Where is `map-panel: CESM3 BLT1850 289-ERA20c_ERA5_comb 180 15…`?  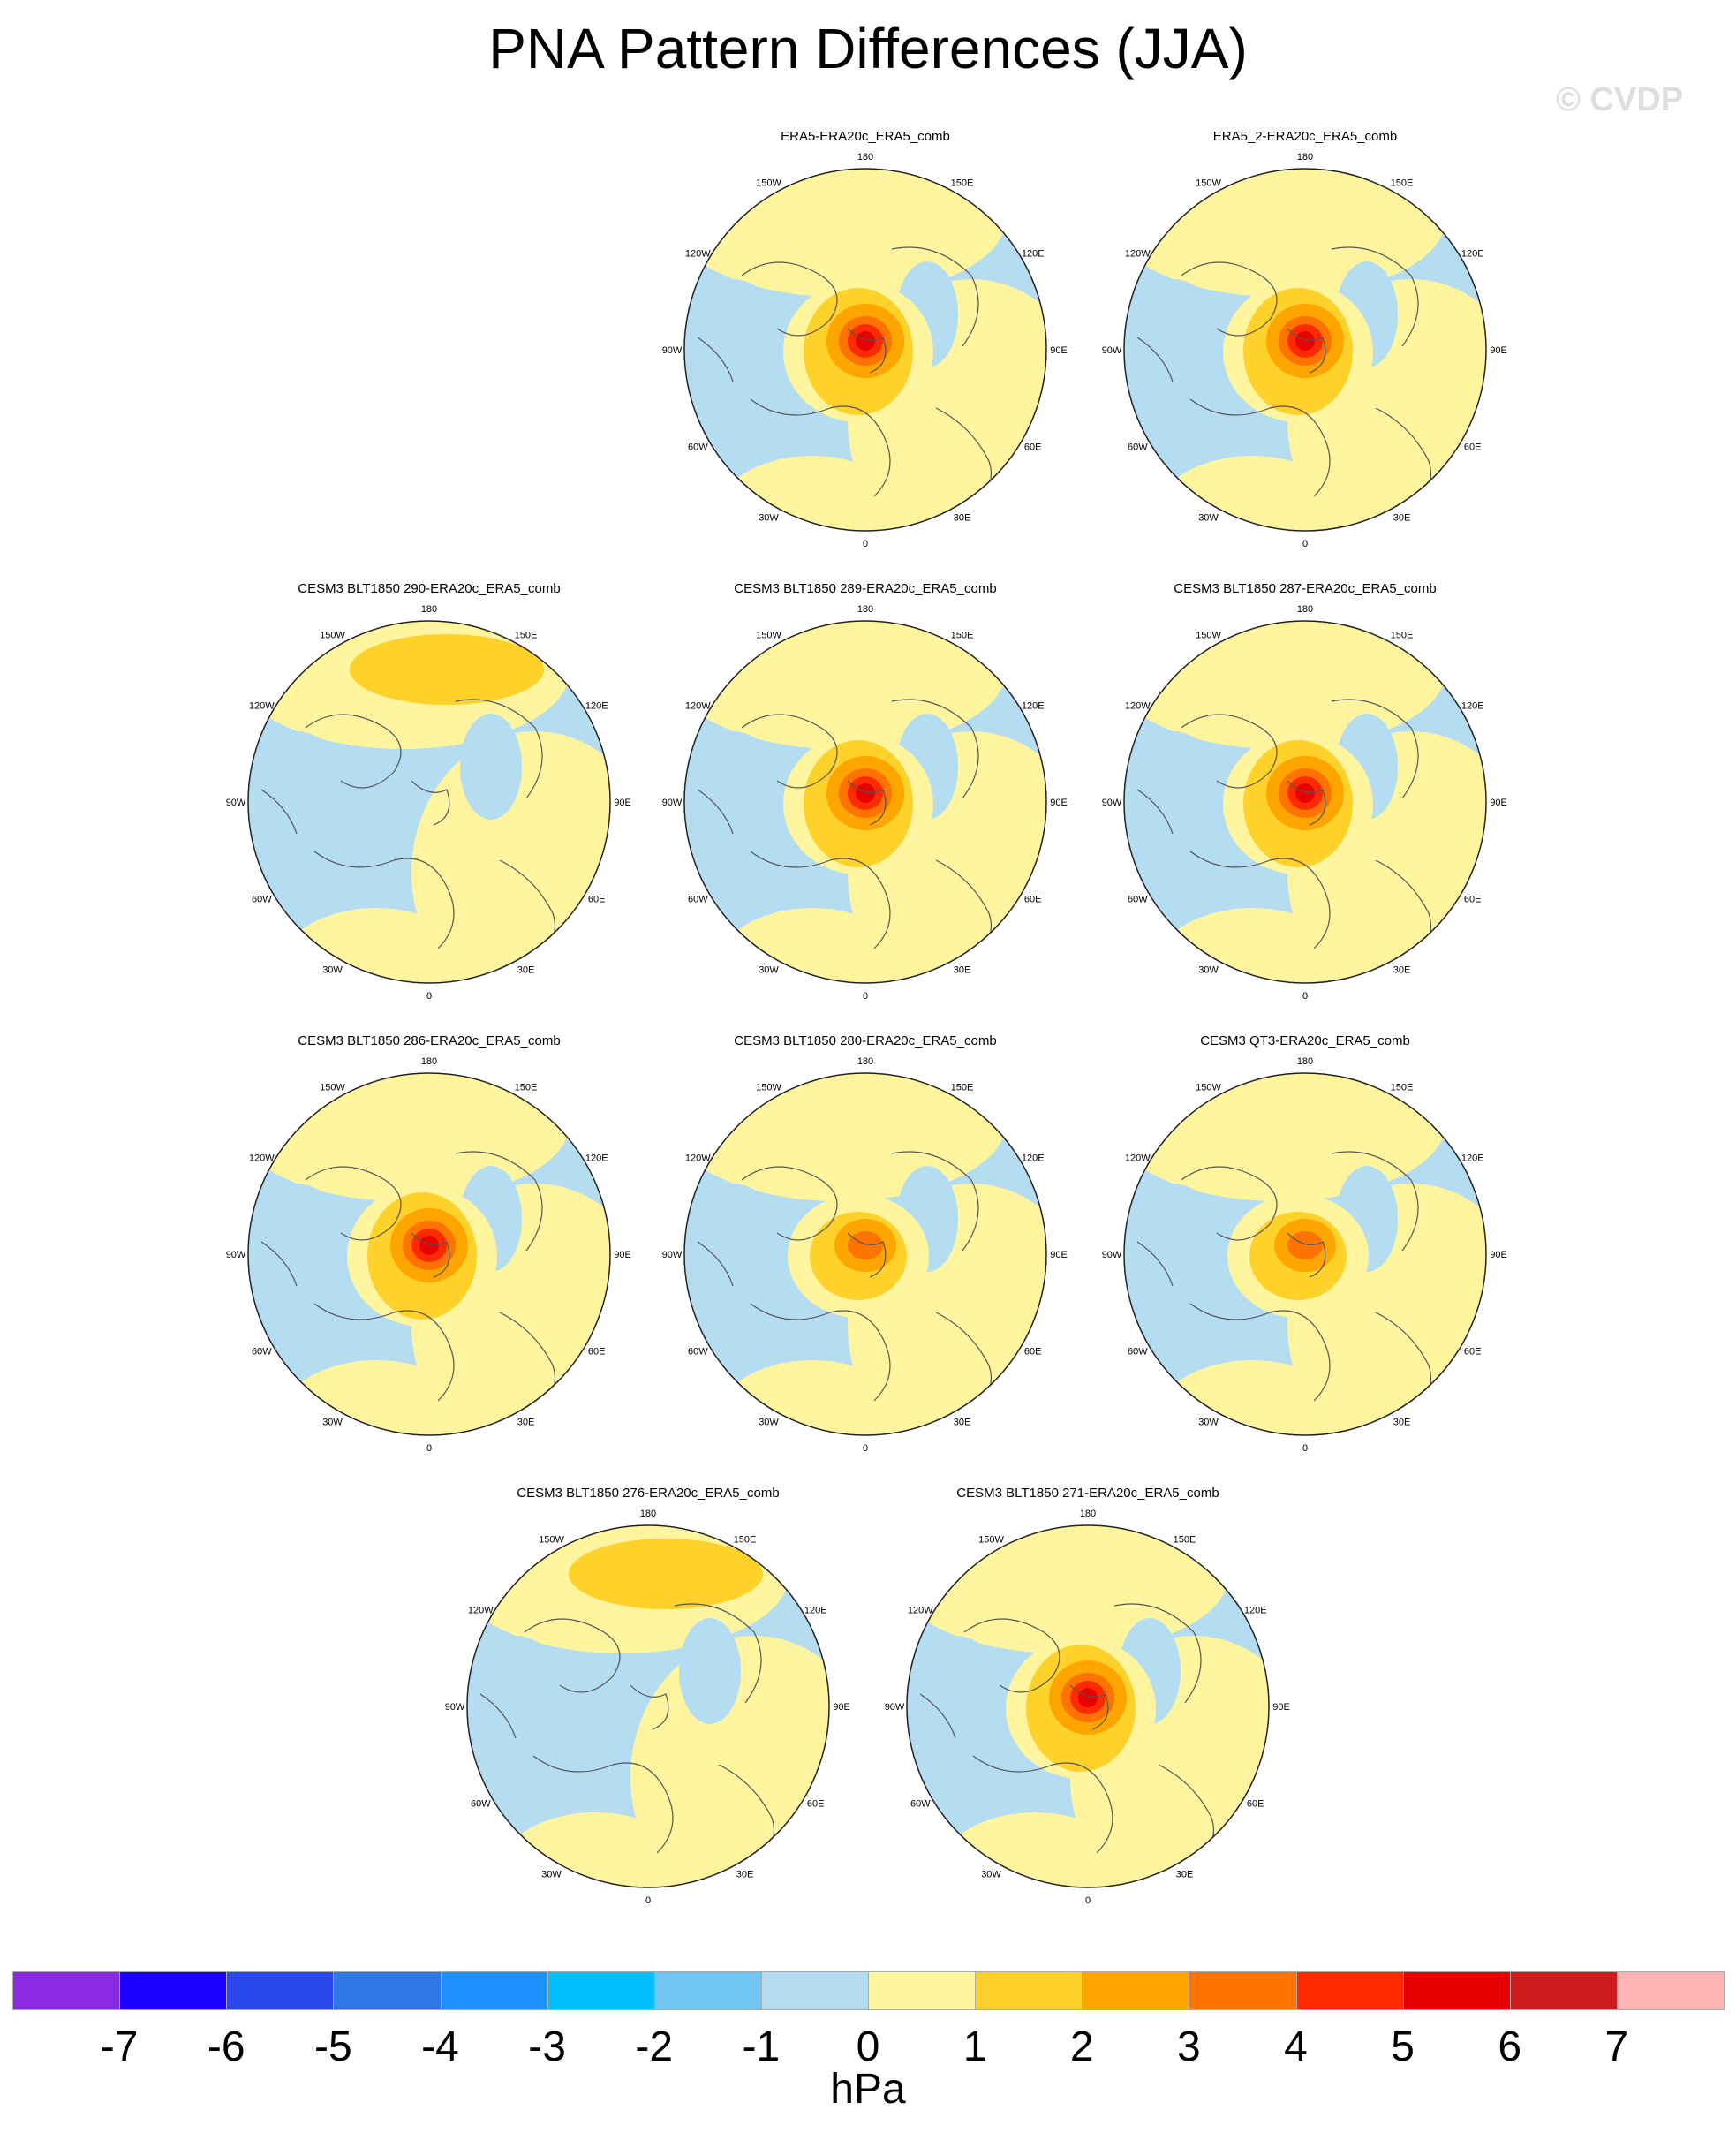 map-panel: CESM3 BLT1850 289-ERA20c_ERA5_comb 180 15… is located at coordinates (866, 810).